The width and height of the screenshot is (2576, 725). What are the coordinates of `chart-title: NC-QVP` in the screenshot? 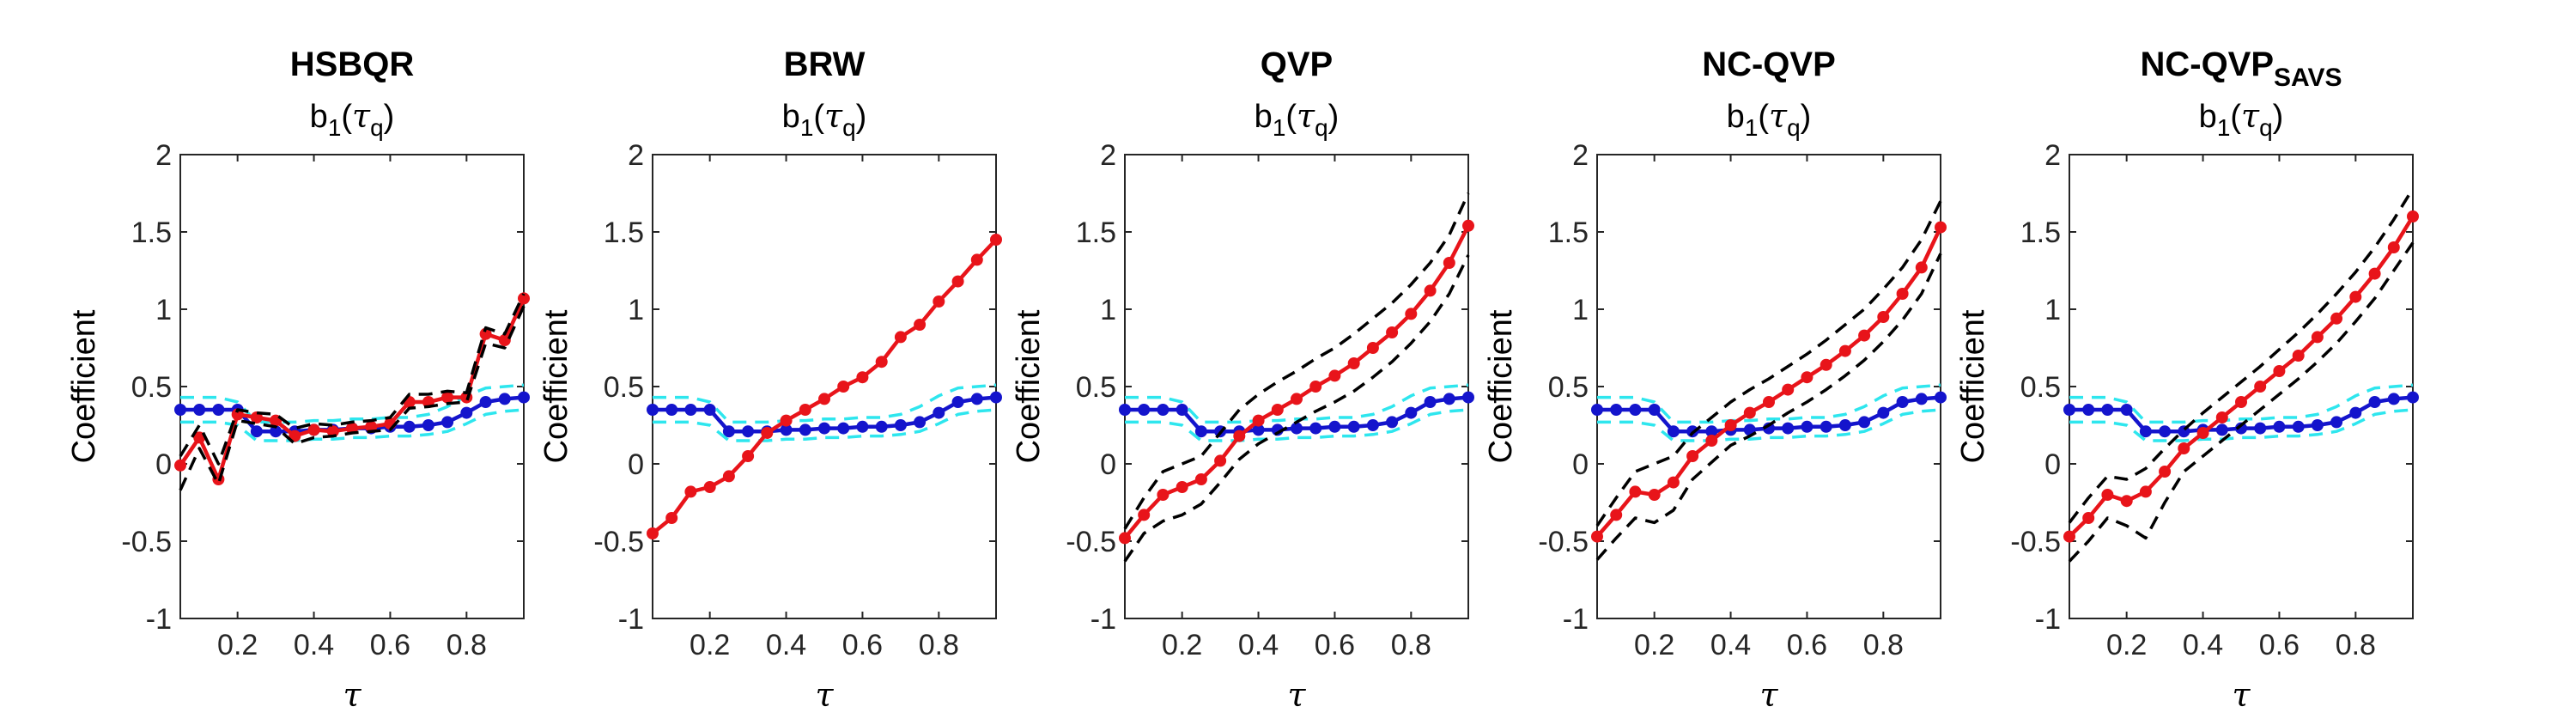 It's located at (1769, 64).